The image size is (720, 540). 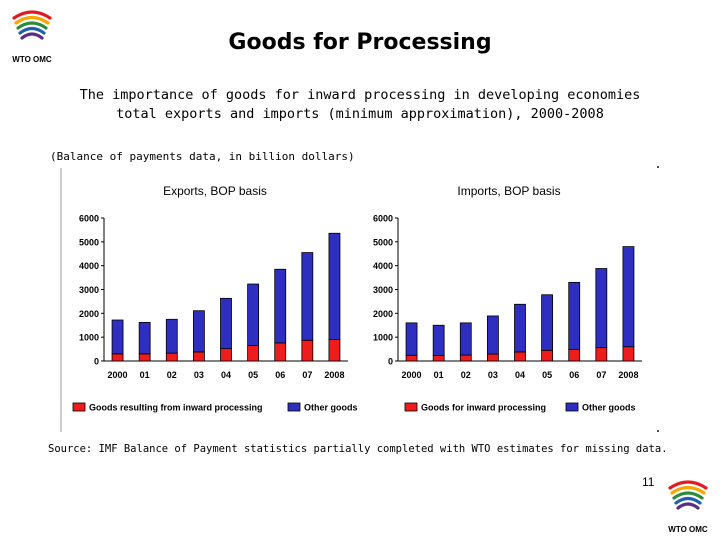 I want to click on wto-logo-top: WTO OMC, so click(x=32, y=37).